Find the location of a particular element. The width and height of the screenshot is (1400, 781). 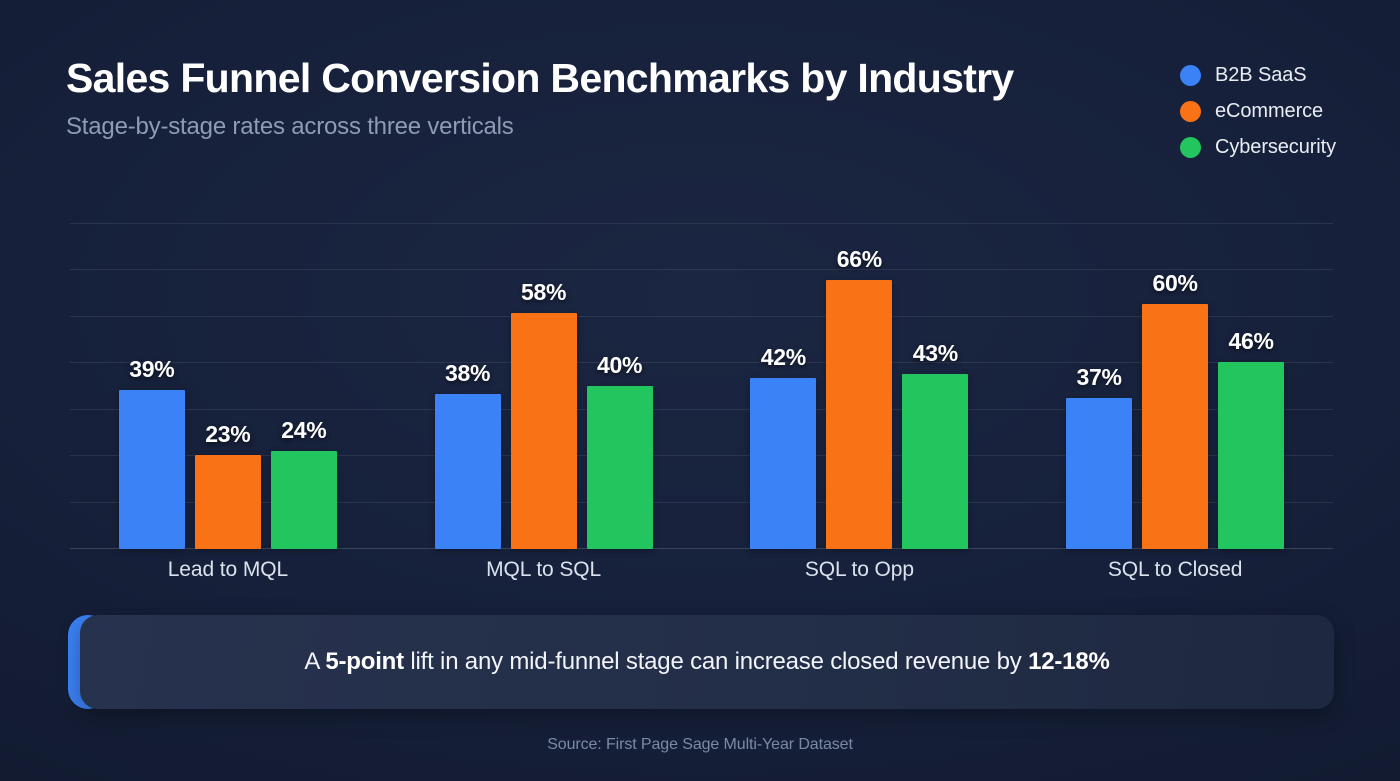

bar-slot: 24% is located at coordinates (303, 386).